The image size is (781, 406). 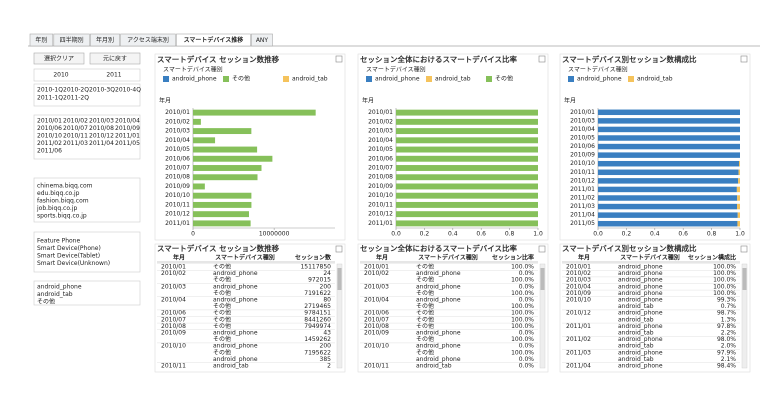 I want to click on tab-label: 四半期別, so click(x=72, y=40).